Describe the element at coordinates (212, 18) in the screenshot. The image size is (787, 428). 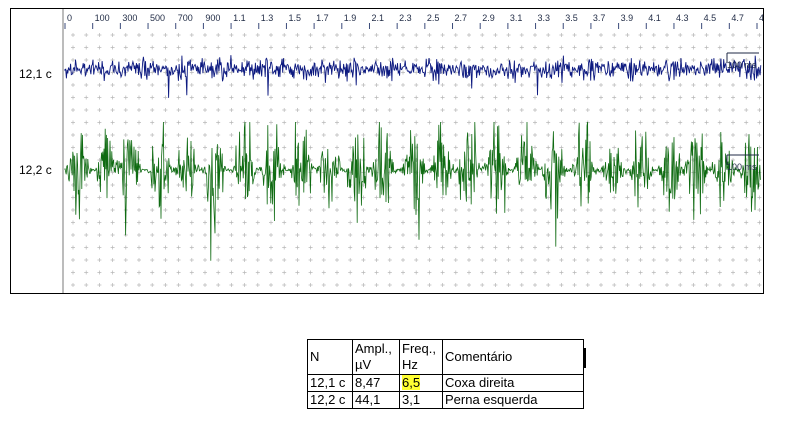
I see `x-tick-label: 900` at that location.